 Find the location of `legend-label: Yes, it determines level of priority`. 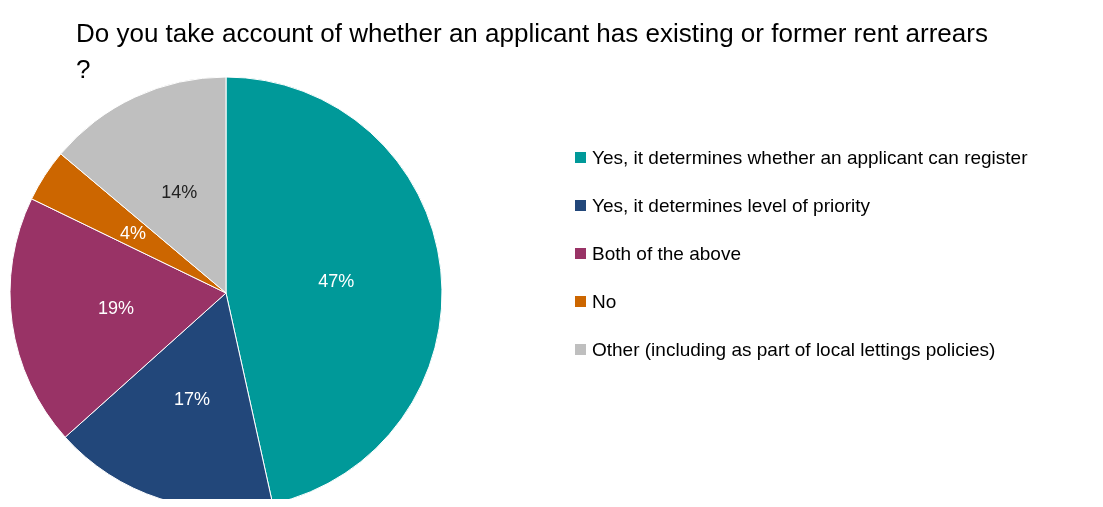

legend-label: Yes, it determines level of priority is located at coordinates (731, 205).